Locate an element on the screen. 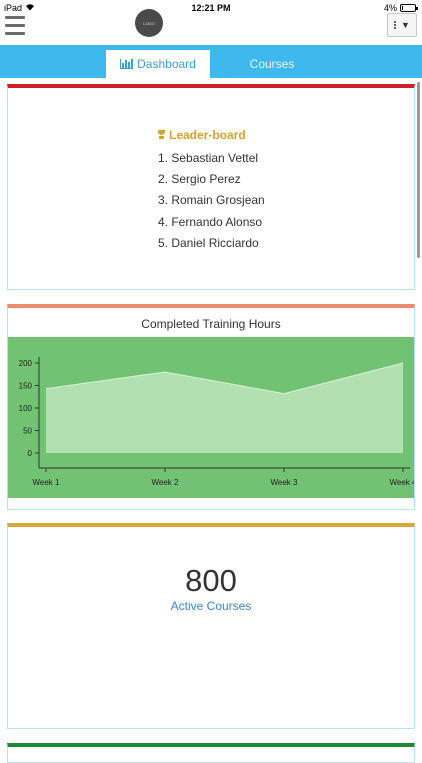  leaderboard-item: 3. Romain Grosjean is located at coordinates (211, 200).